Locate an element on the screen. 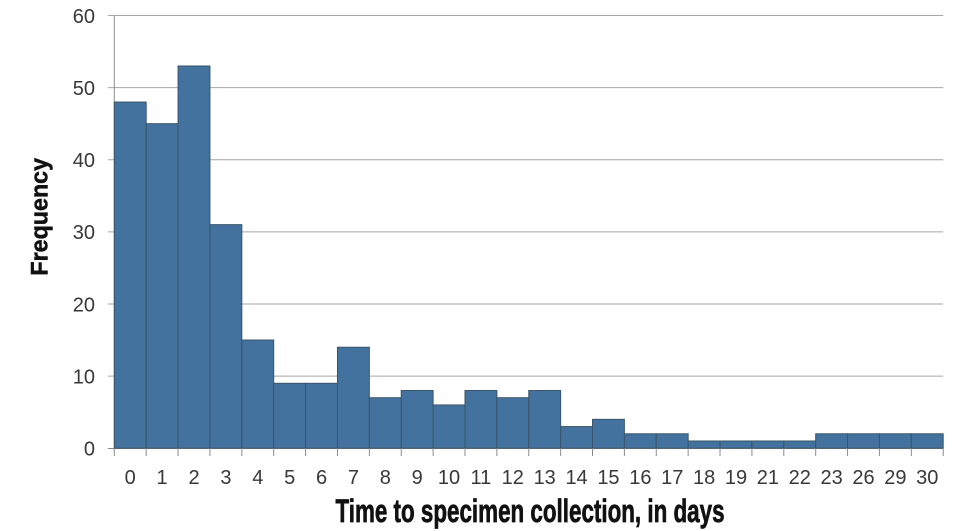 The image size is (980, 531). svg-text: 13 is located at coordinates (545, 478).